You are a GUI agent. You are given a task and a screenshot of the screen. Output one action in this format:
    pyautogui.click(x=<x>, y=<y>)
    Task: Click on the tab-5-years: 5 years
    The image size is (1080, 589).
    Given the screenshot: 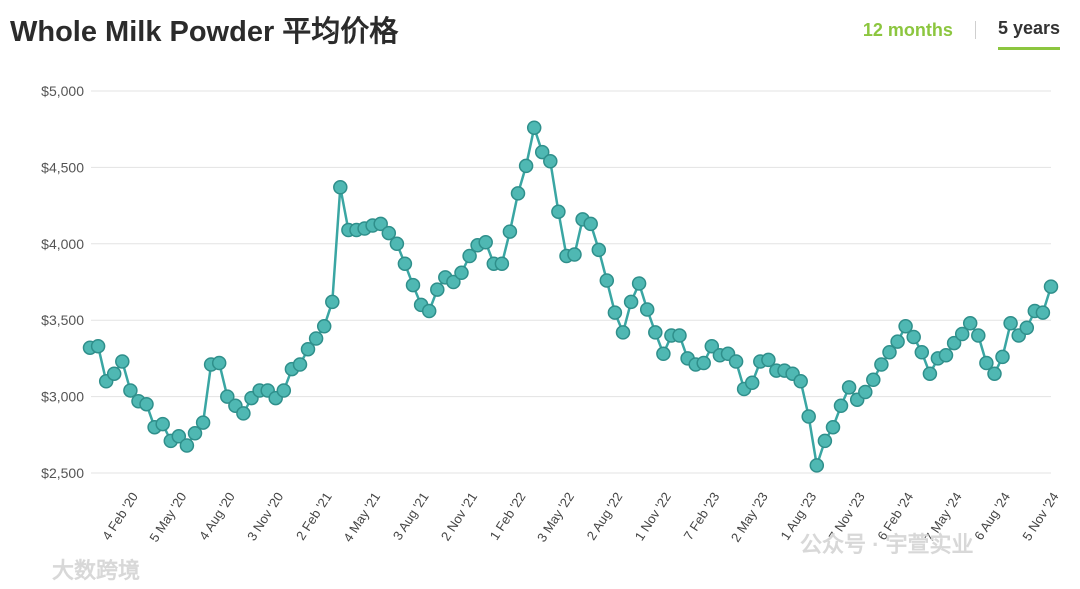 What is the action you would take?
    pyautogui.click(x=1028, y=34)
    